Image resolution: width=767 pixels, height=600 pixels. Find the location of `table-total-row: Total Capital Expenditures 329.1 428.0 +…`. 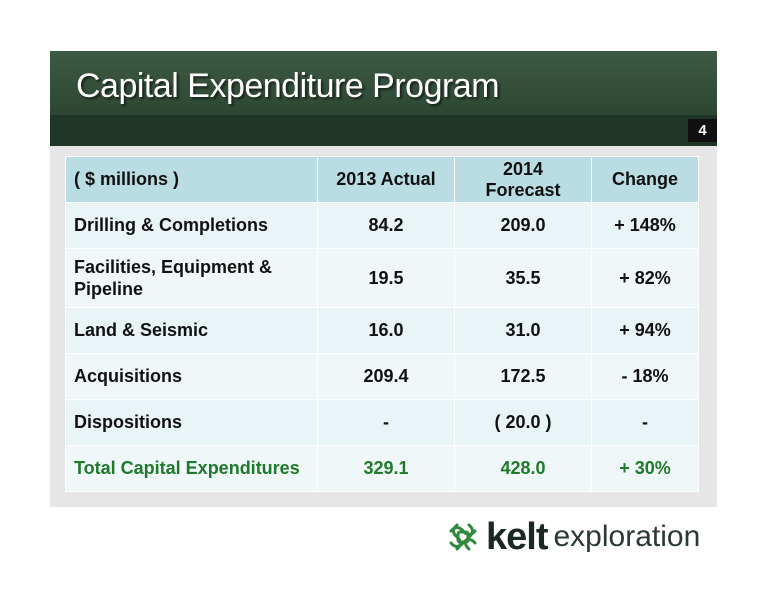

table-total-row: Total Capital Expenditures 329.1 428.0 +… is located at coordinates (382, 468).